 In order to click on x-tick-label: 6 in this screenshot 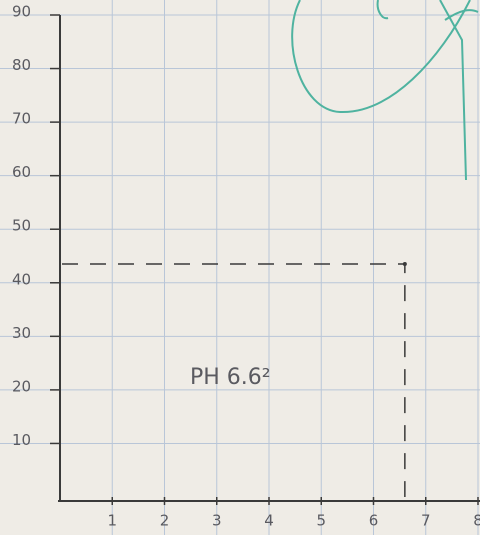, I will do `click(374, 521)`.